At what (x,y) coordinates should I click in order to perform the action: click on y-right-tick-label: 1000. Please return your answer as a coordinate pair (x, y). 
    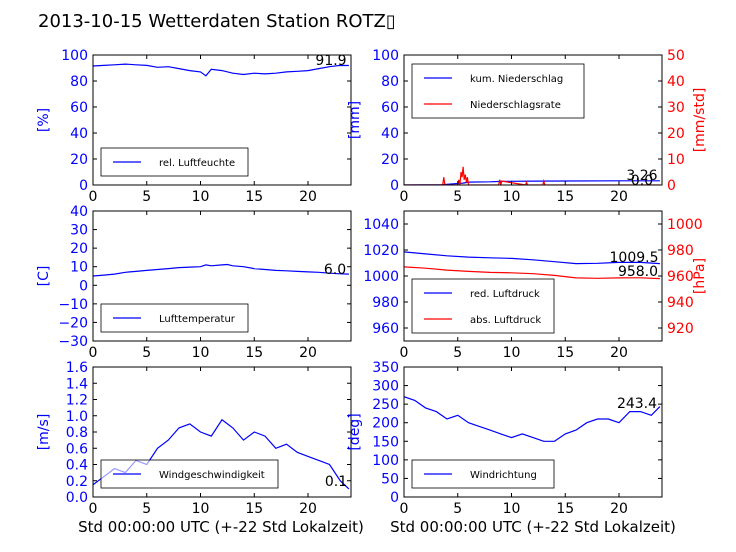
    Looking at the image, I should click on (685, 225).